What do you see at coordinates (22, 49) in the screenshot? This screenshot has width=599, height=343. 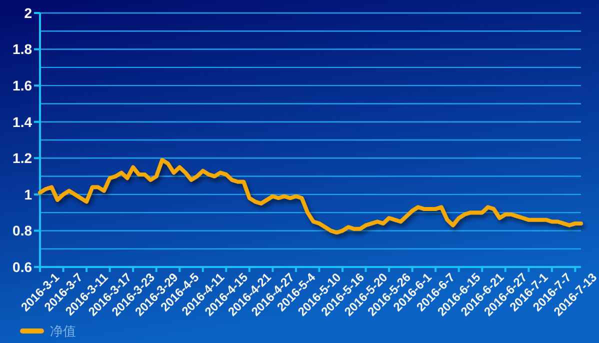 I see `y-tick-label: 1.8` at bounding box center [22, 49].